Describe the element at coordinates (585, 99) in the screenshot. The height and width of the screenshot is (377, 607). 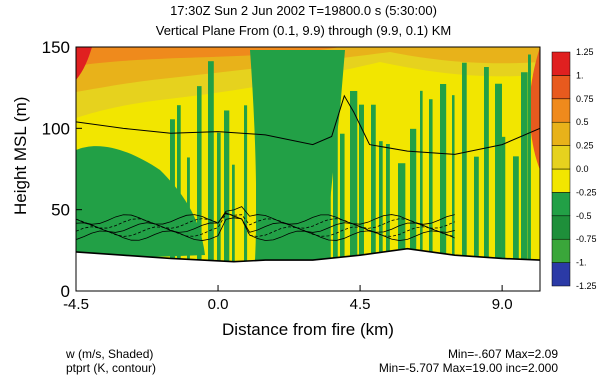
I see `colorbar-label: 0.75` at that location.